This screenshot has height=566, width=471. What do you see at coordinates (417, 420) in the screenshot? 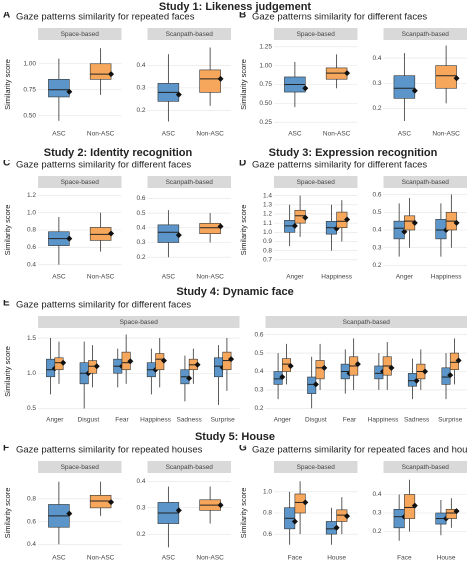
I see `x-tick-label: Sadness` at bounding box center [417, 420].